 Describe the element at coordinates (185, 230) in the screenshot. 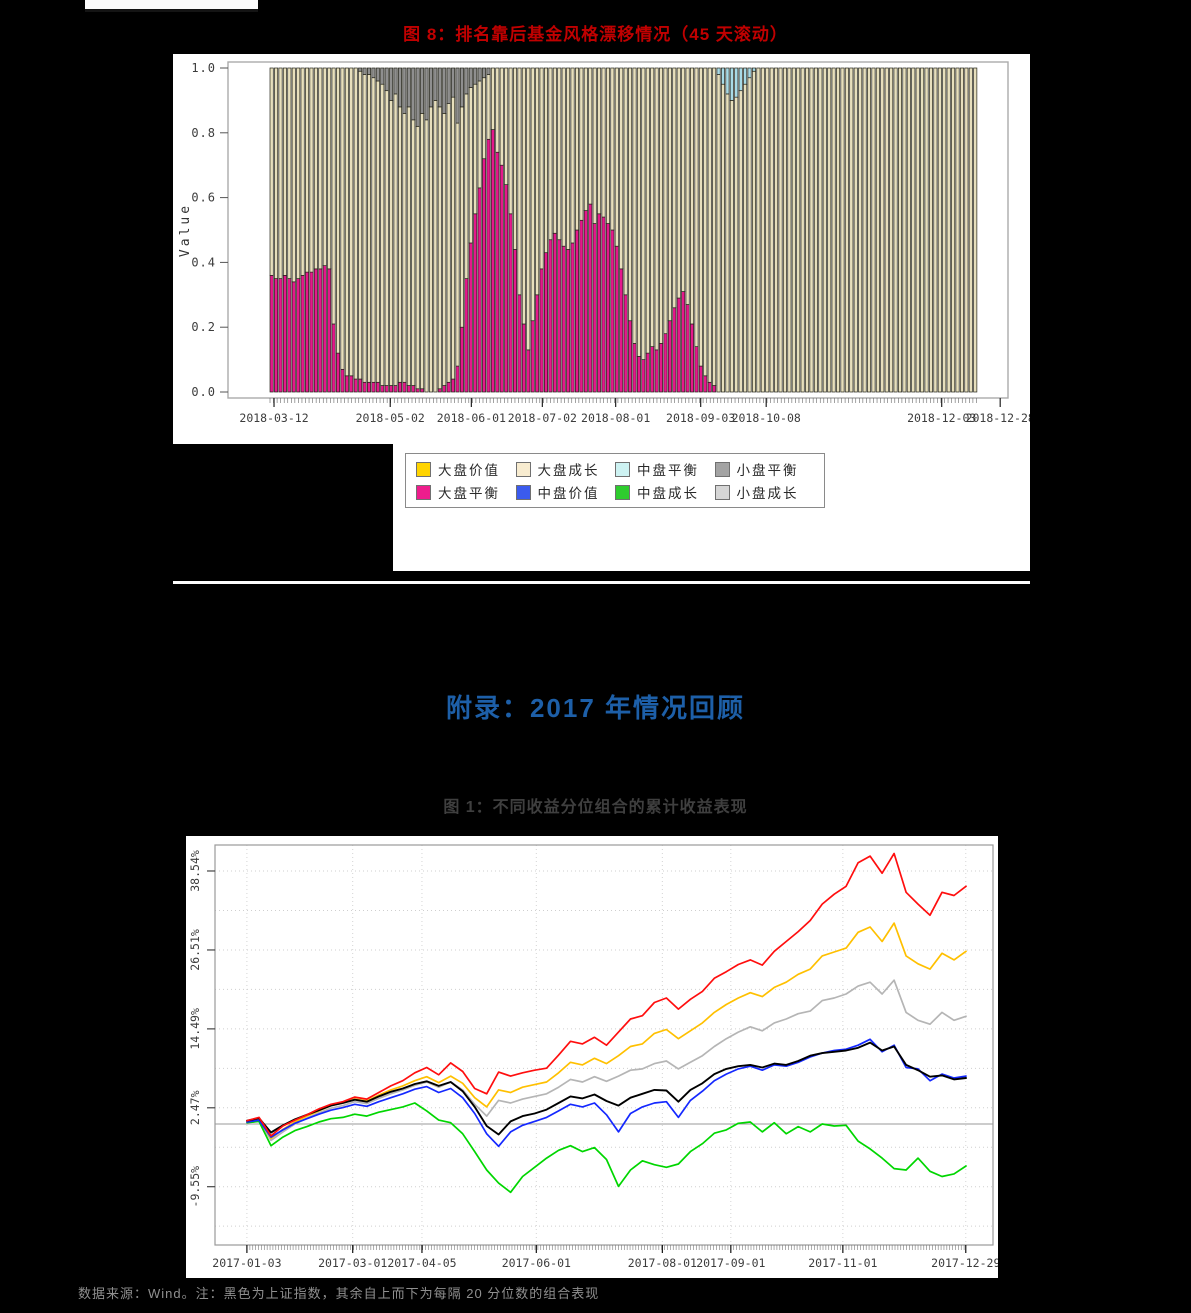

I see `svg-text: Value` at that location.